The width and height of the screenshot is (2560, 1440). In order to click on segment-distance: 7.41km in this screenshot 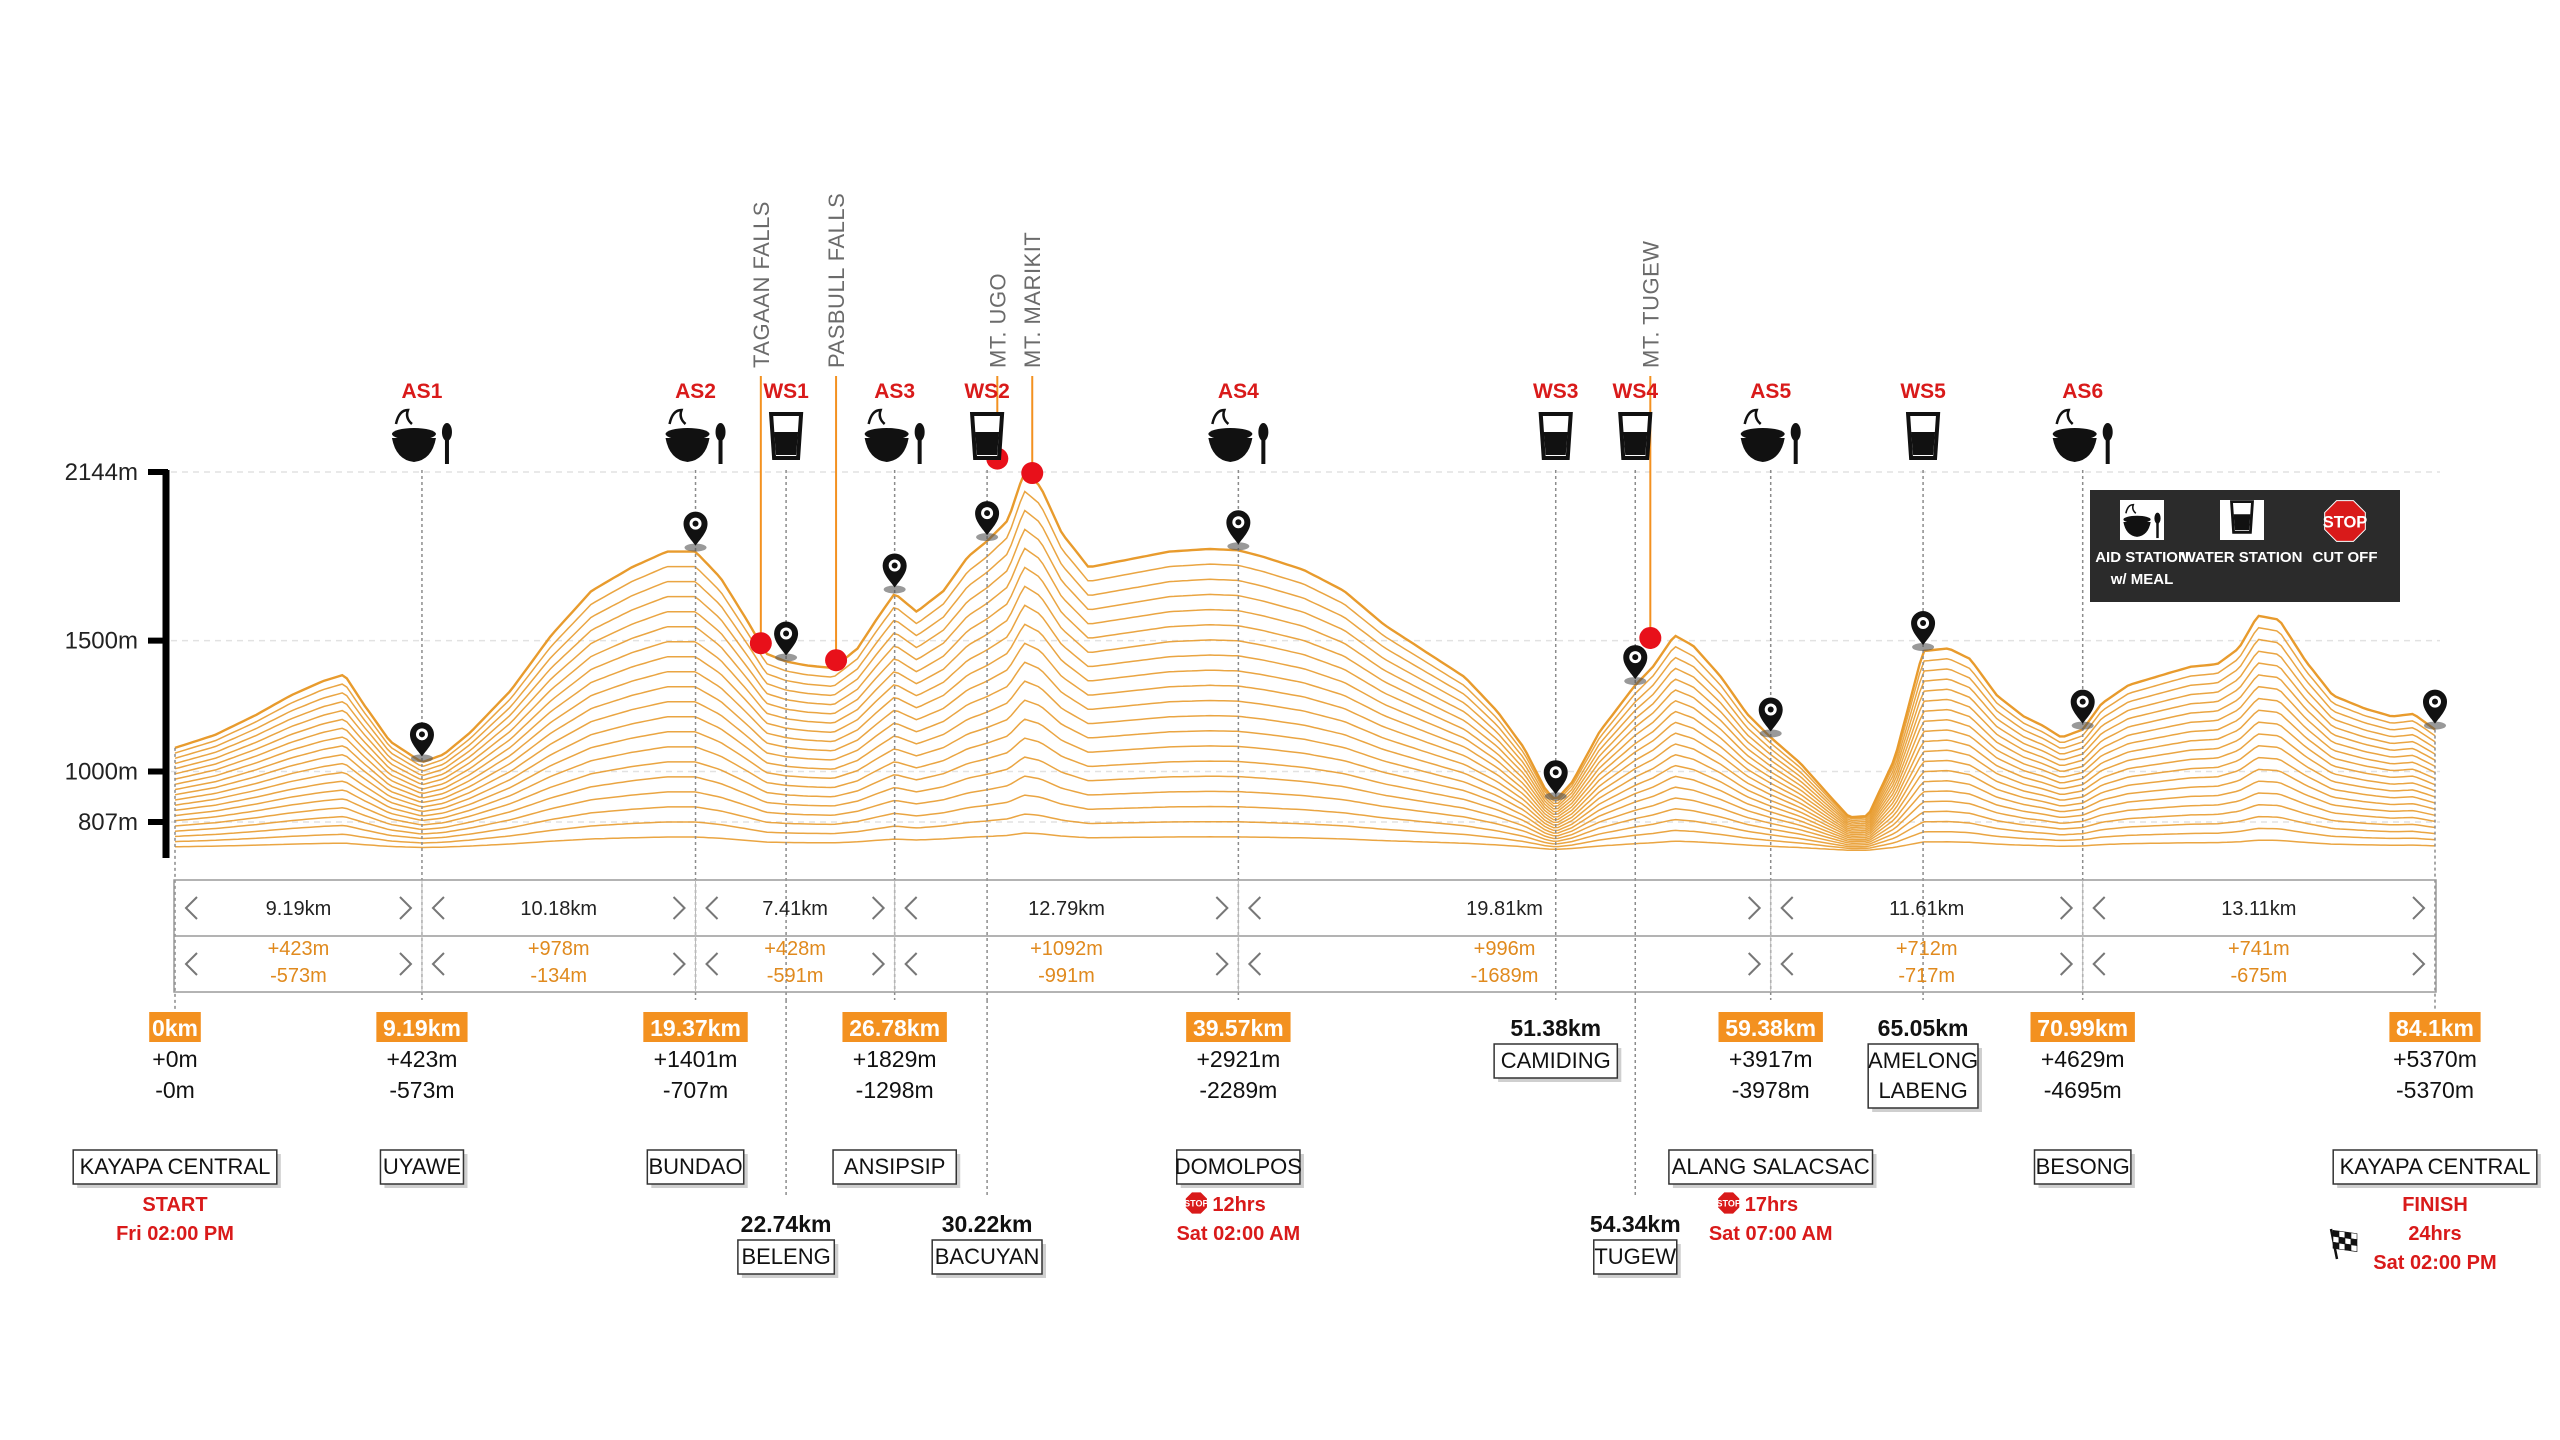, I will do `click(795, 909)`.